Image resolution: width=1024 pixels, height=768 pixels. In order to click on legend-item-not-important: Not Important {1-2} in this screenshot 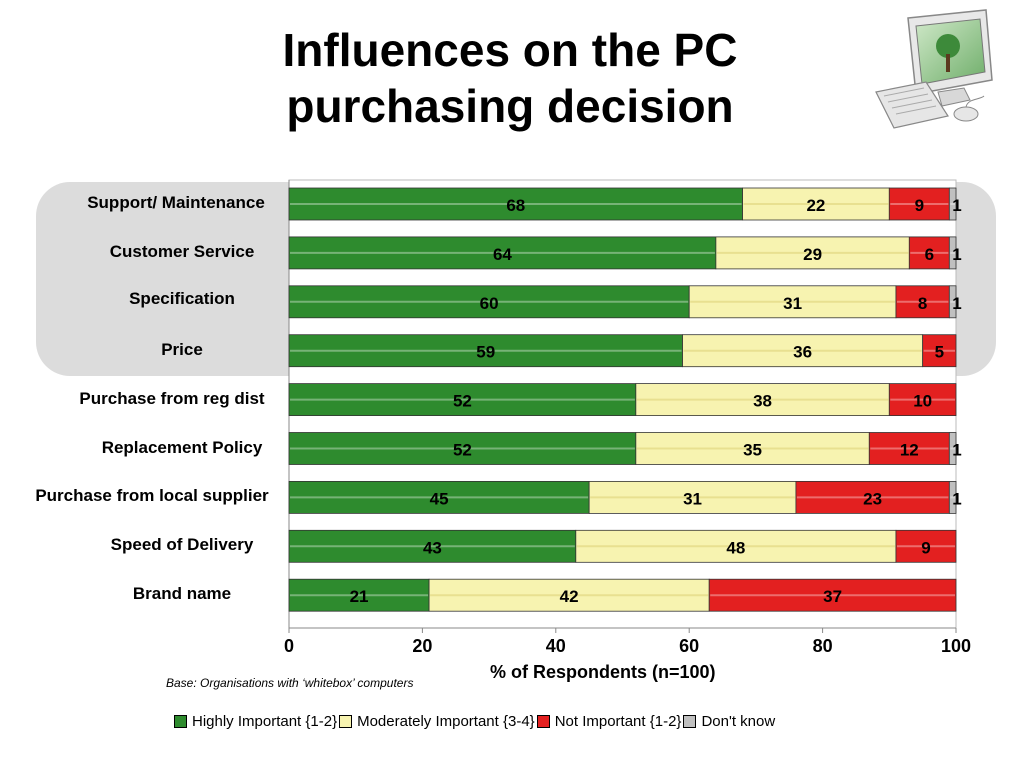, I will do `click(609, 721)`.